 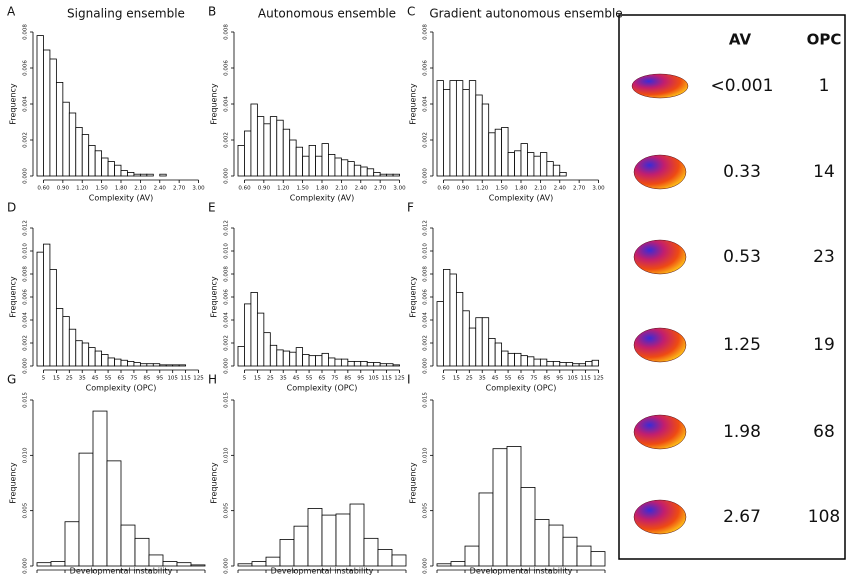 What do you see at coordinates (399, 379) in the screenshot?
I see `x-tick-label: 125` at bounding box center [399, 379].